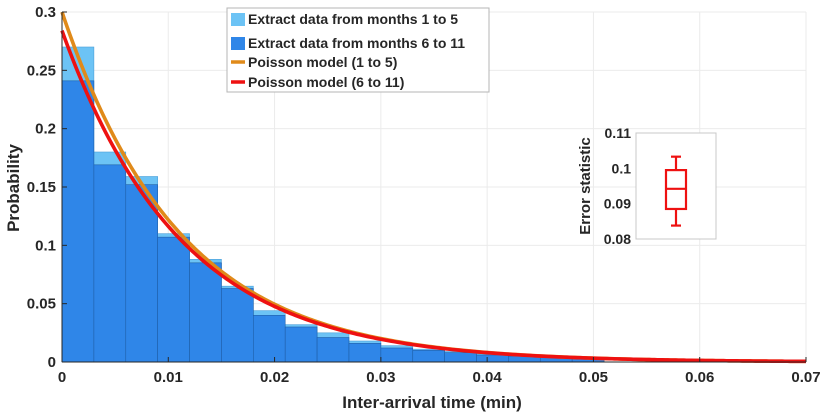 This screenshot has width=831, height=414. What do you see at coordinates (617, 239) in the screenshot?
I see `inset-y-tick-label-0: 0.08` at bounding box center [617, 239].